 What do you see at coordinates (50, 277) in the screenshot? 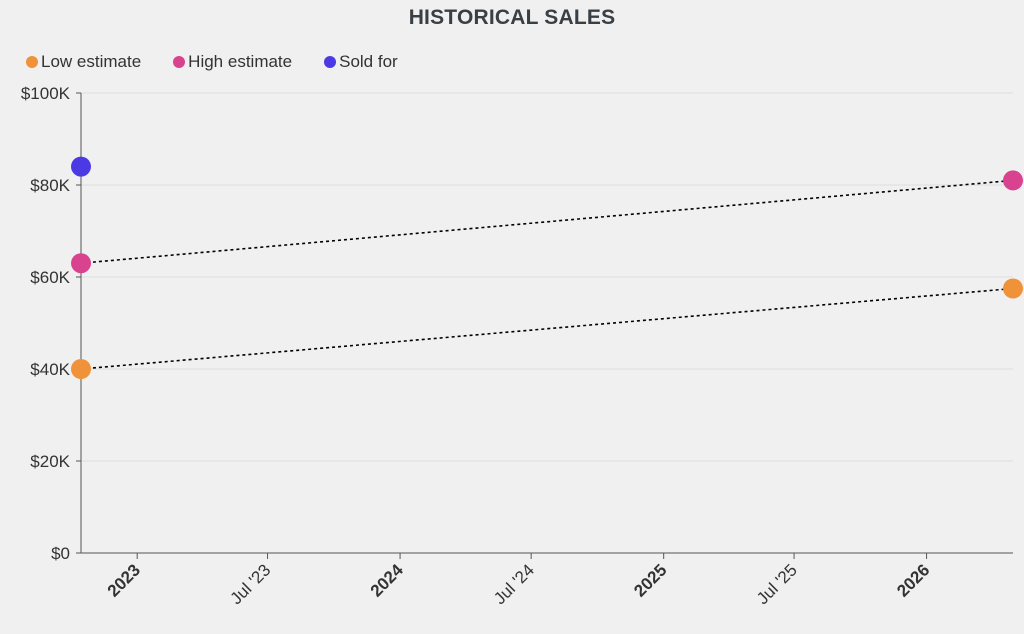
I see `y-tick-label: $60K` at bounding box center [50, 277].